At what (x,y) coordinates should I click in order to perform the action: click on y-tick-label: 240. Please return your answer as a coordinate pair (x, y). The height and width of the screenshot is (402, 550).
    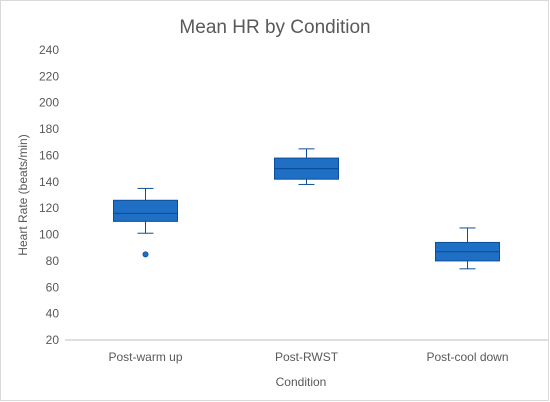
    Looking at the image, I should click on (49, 50).